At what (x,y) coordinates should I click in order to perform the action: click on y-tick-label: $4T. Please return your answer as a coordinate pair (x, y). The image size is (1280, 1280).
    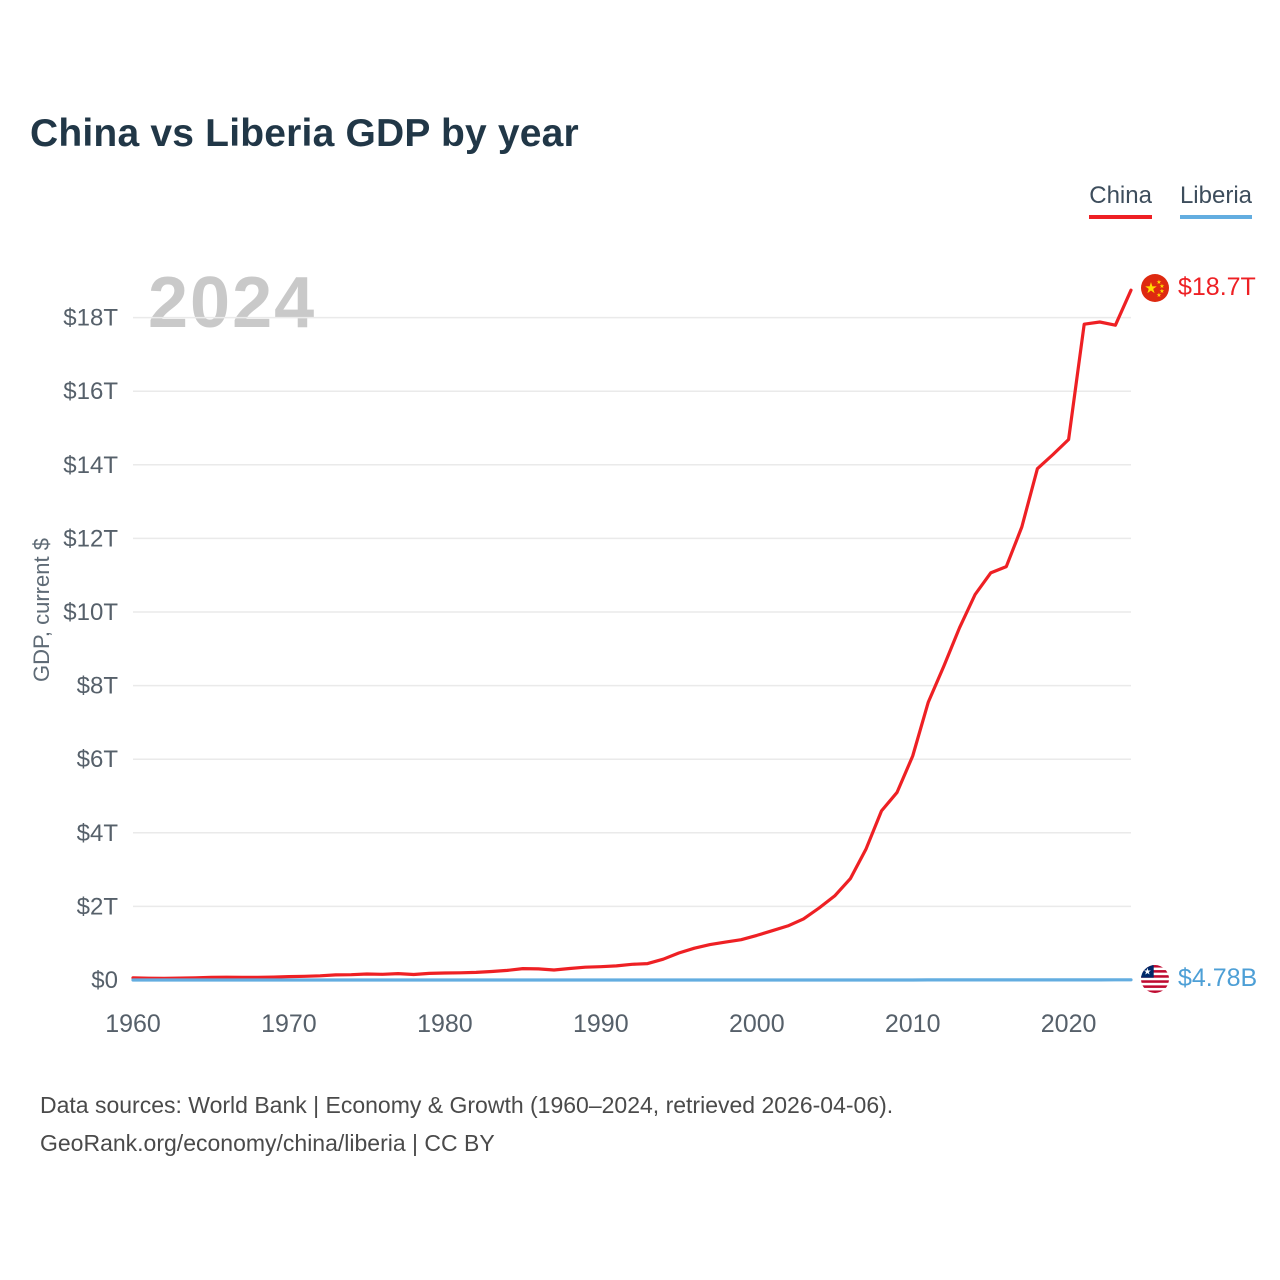
    Looking at the image, I should click on (98, 833).